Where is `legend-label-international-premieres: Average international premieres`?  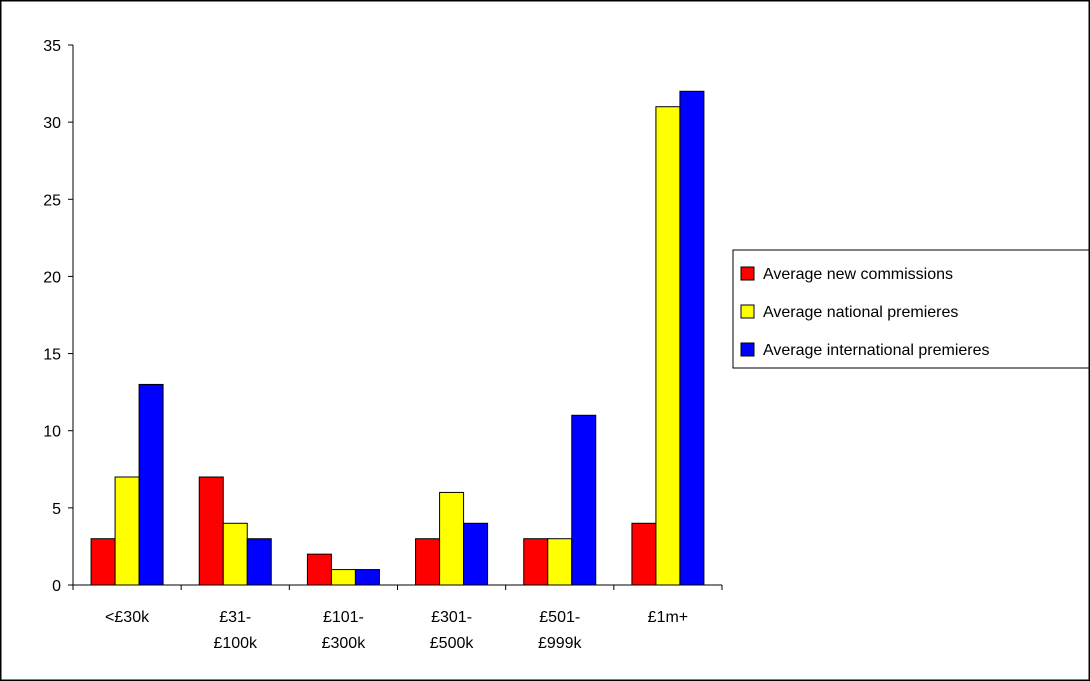
legend-label-international-premieres: Average international premieres is located at coordinates (876, 350).